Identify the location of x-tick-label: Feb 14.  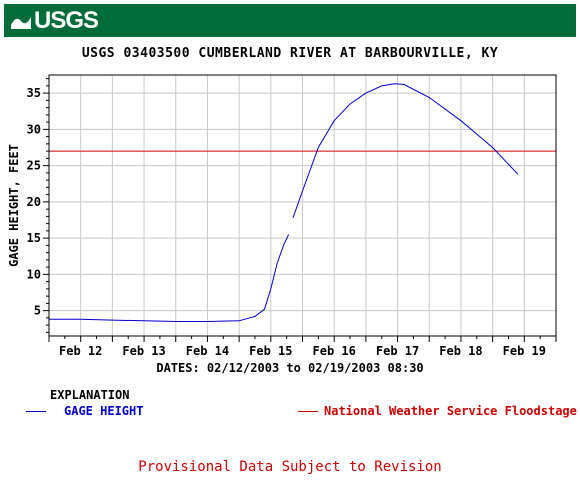
(207, 351).